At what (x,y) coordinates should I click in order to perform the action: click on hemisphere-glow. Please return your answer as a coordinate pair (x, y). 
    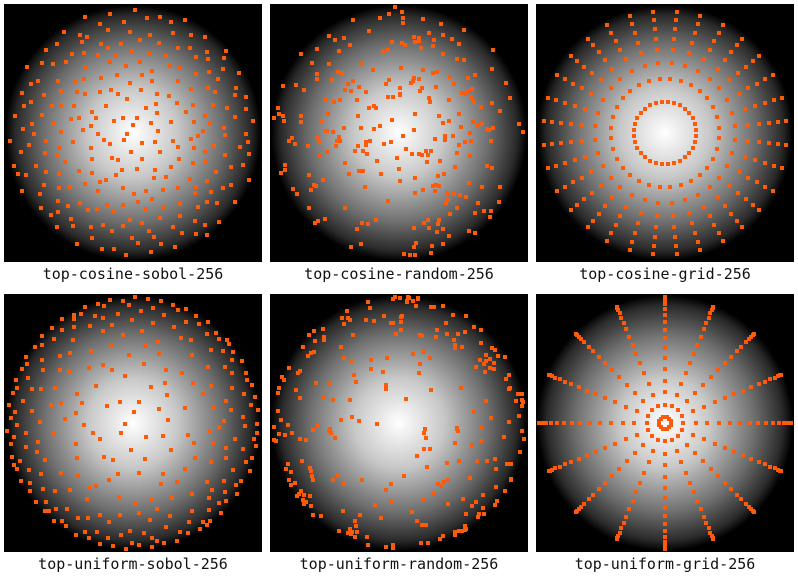
    Looking at the image, I should click on (133, 423).